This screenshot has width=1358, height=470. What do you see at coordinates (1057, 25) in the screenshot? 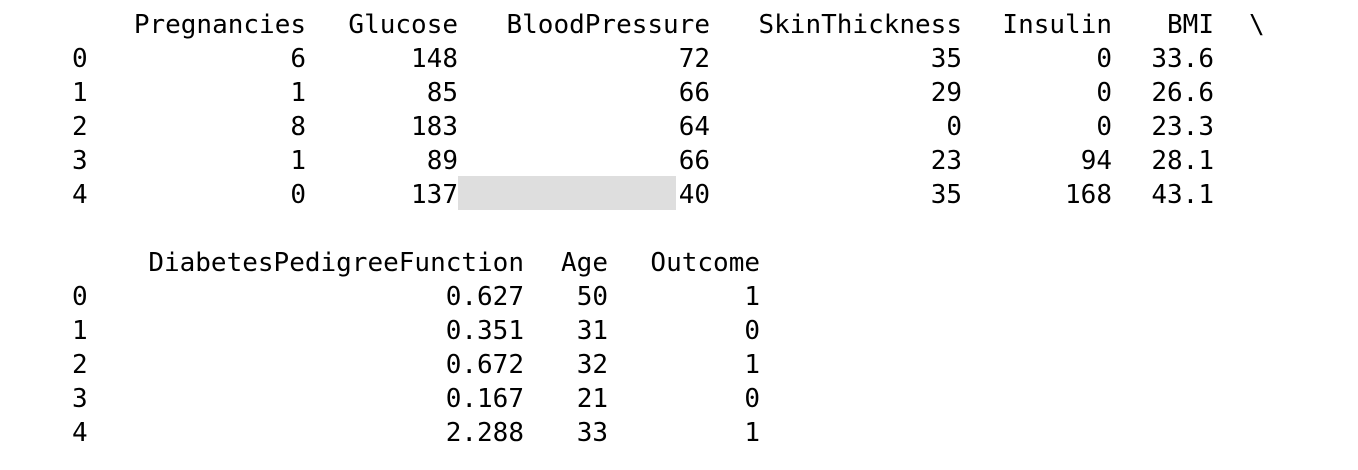
I see `column-header: Insulin` at bounding box center [1057, 25].